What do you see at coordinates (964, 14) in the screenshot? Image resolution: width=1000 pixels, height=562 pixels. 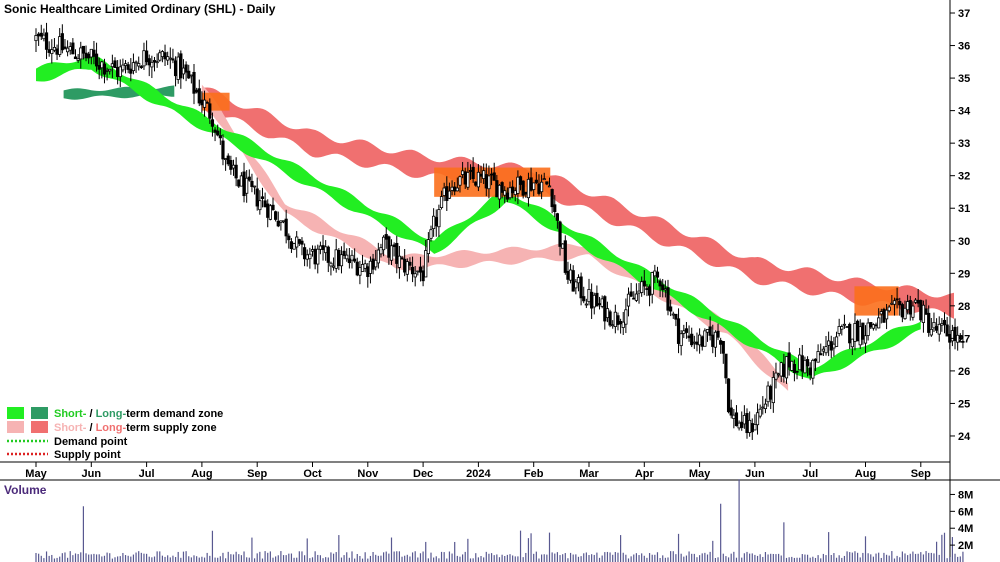 I see `price-tick-label: 37` at bounding box center [964, 14].